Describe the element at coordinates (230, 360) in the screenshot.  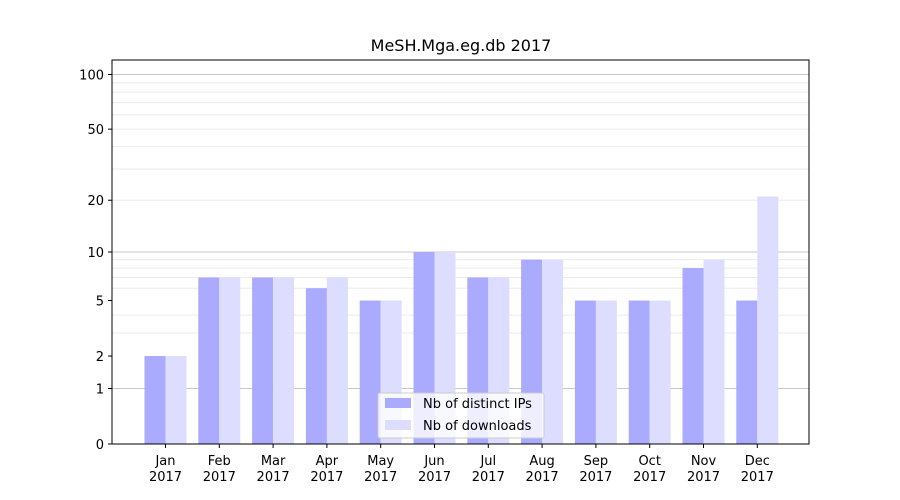
I see `bar-downloads-feb` at that location.